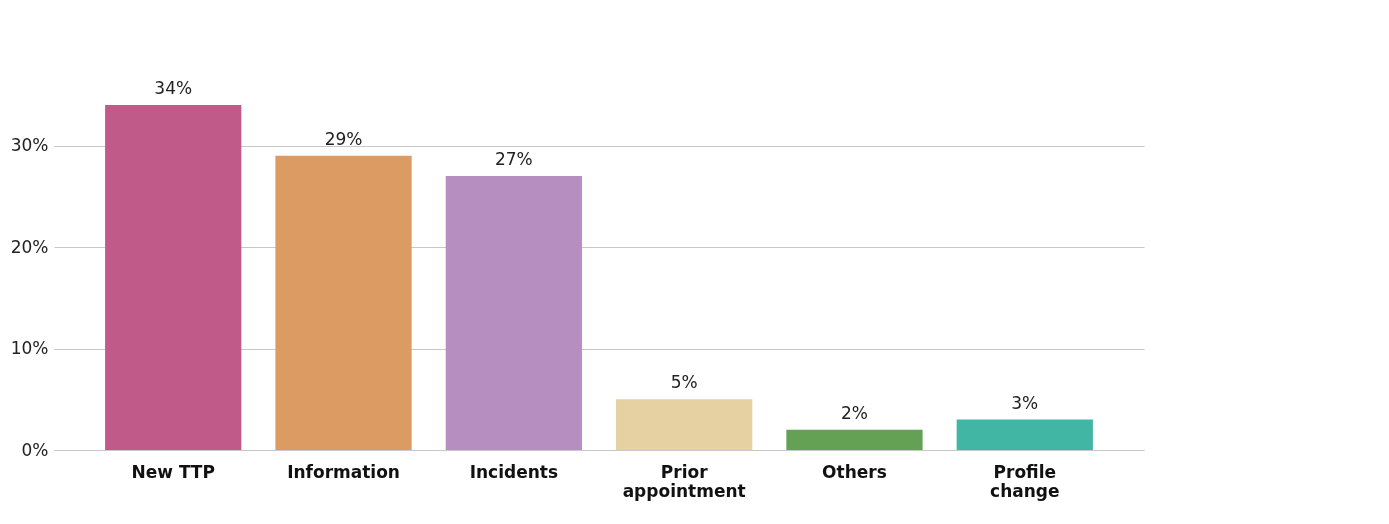  Describe the element at coordinates (343, 138) in the screenshot. I see `data-label: 29%` at that location.